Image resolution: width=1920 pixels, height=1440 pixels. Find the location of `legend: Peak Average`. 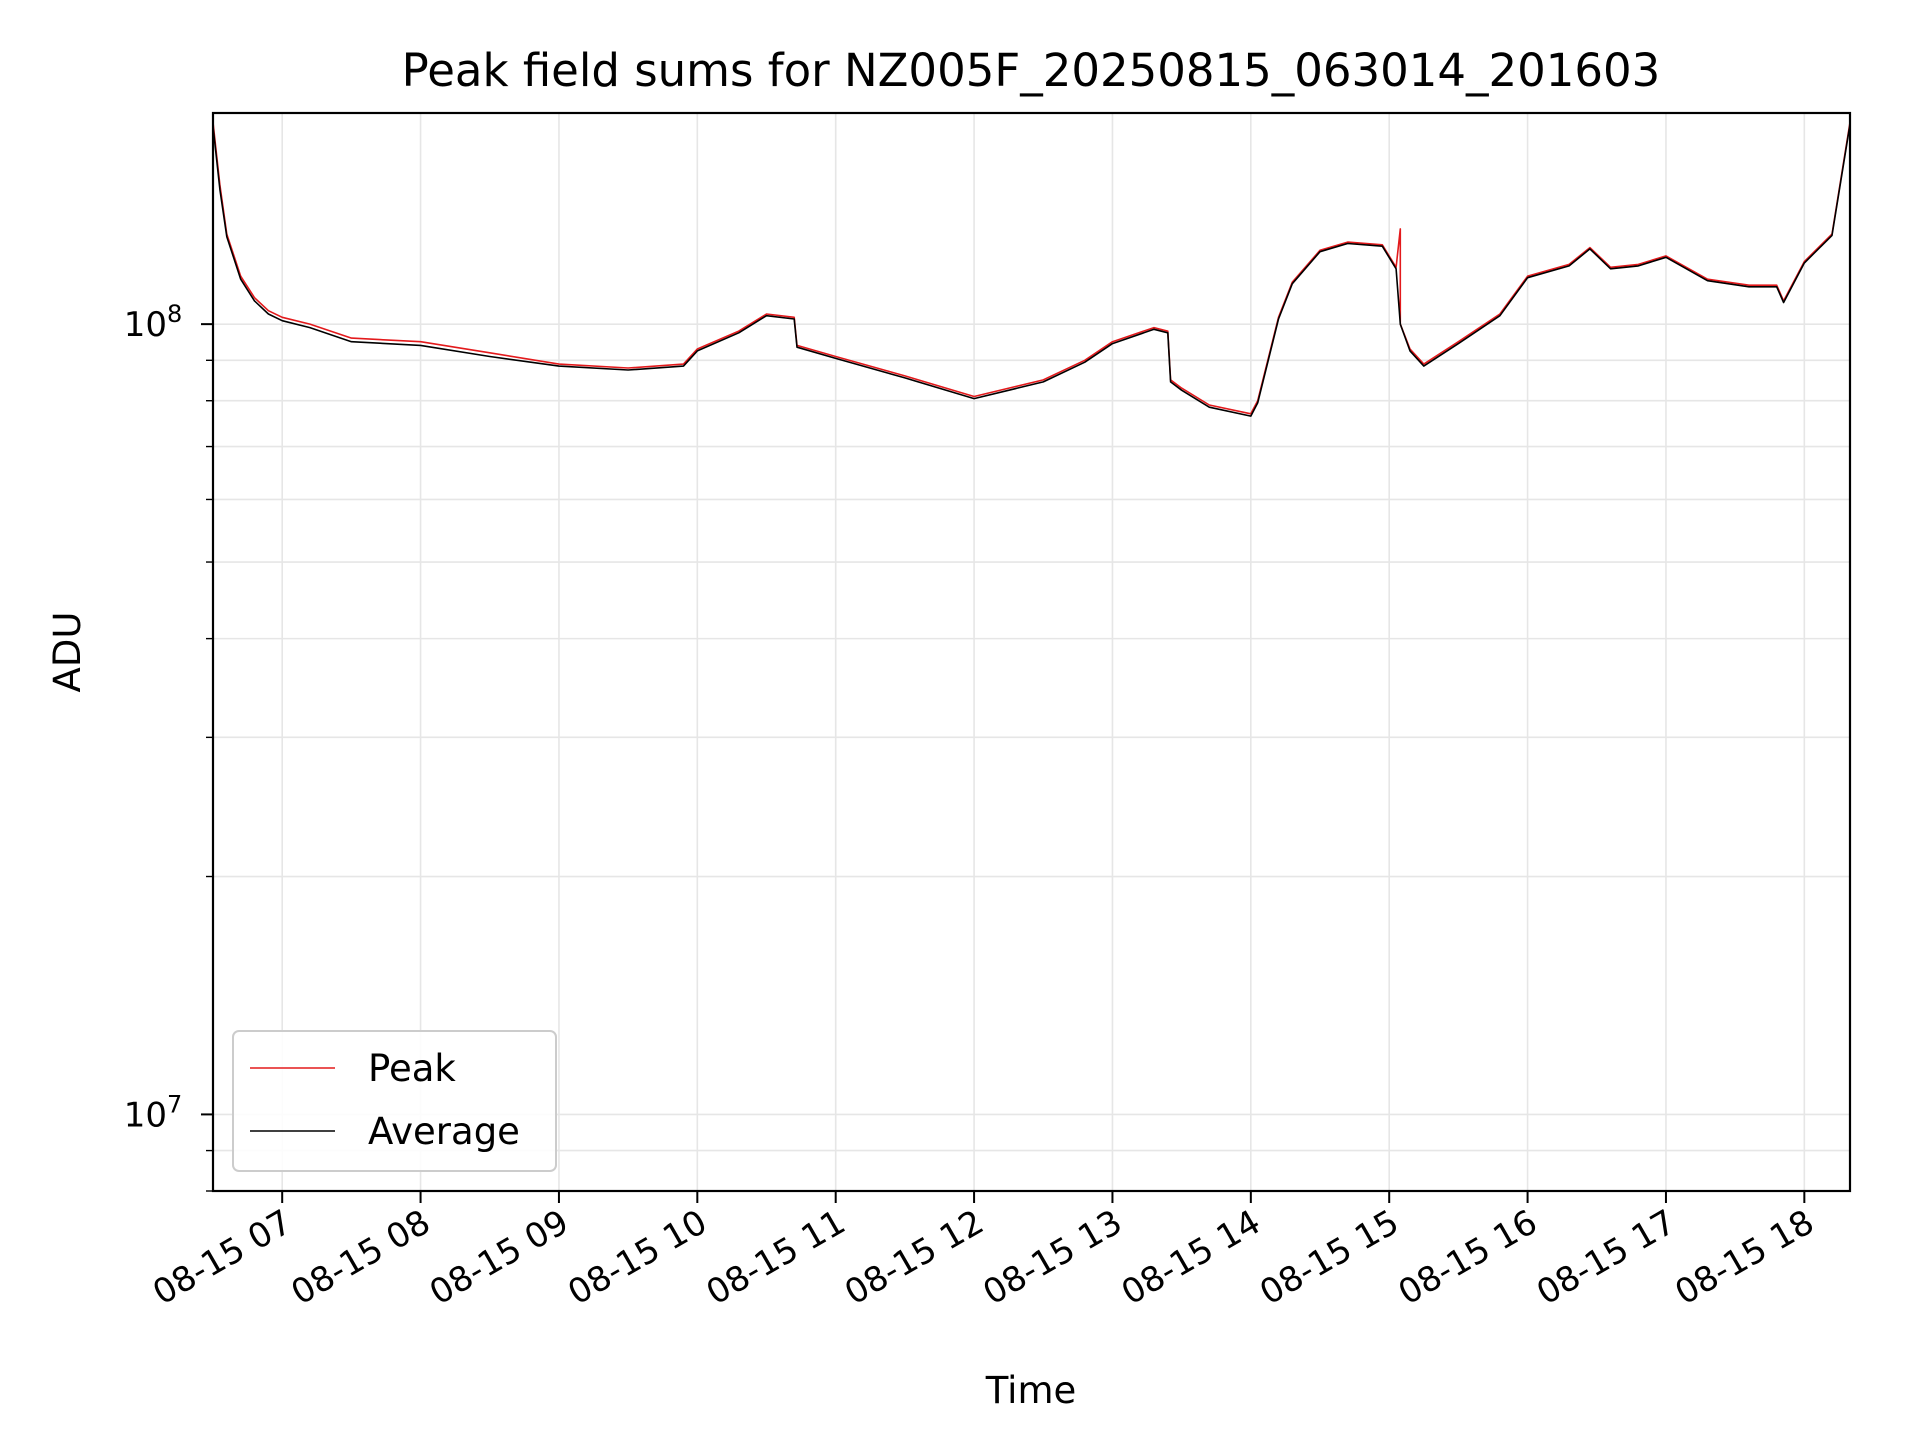

legend: Peak Average is located at coordinates (394, 1101).